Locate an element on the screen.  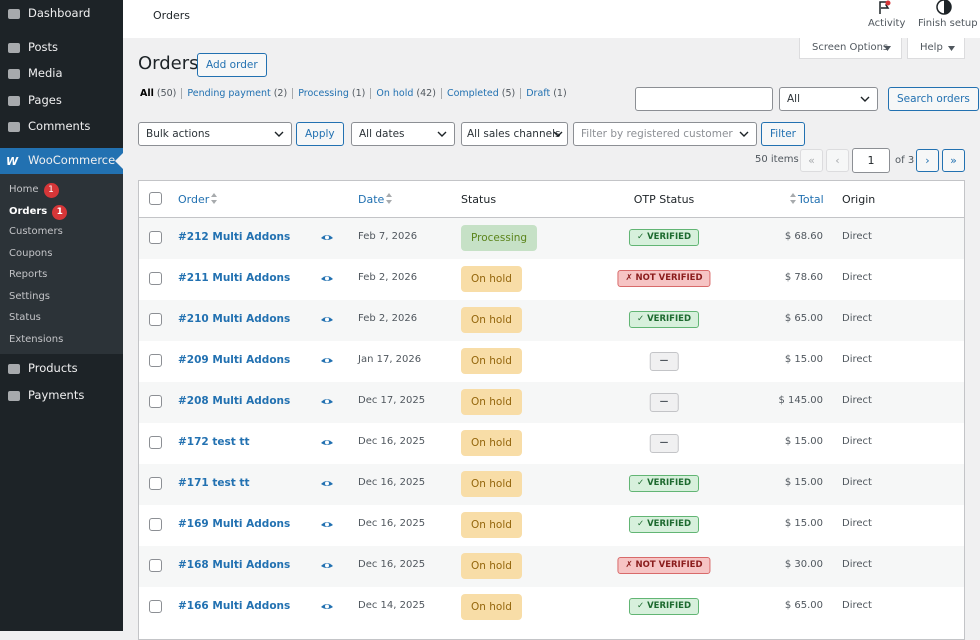
view-count: (5) is located at coordinates (508, 93).